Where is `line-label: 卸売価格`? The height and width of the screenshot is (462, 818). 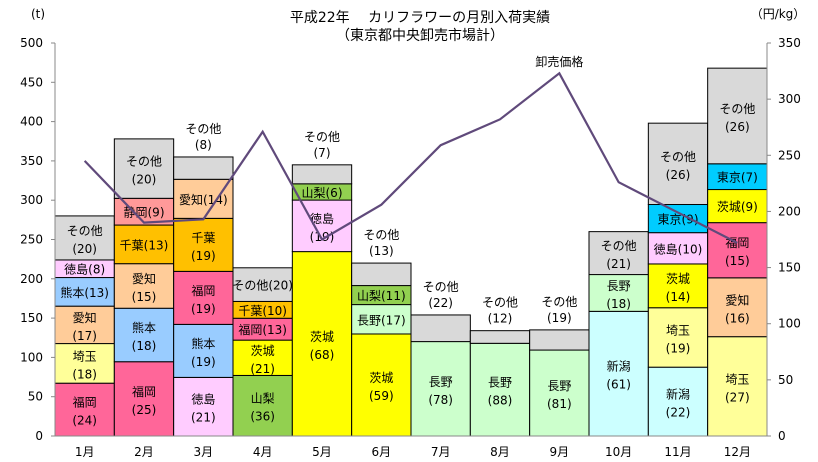
line-label: 卸売価格 is located at coordinates (559, 61).